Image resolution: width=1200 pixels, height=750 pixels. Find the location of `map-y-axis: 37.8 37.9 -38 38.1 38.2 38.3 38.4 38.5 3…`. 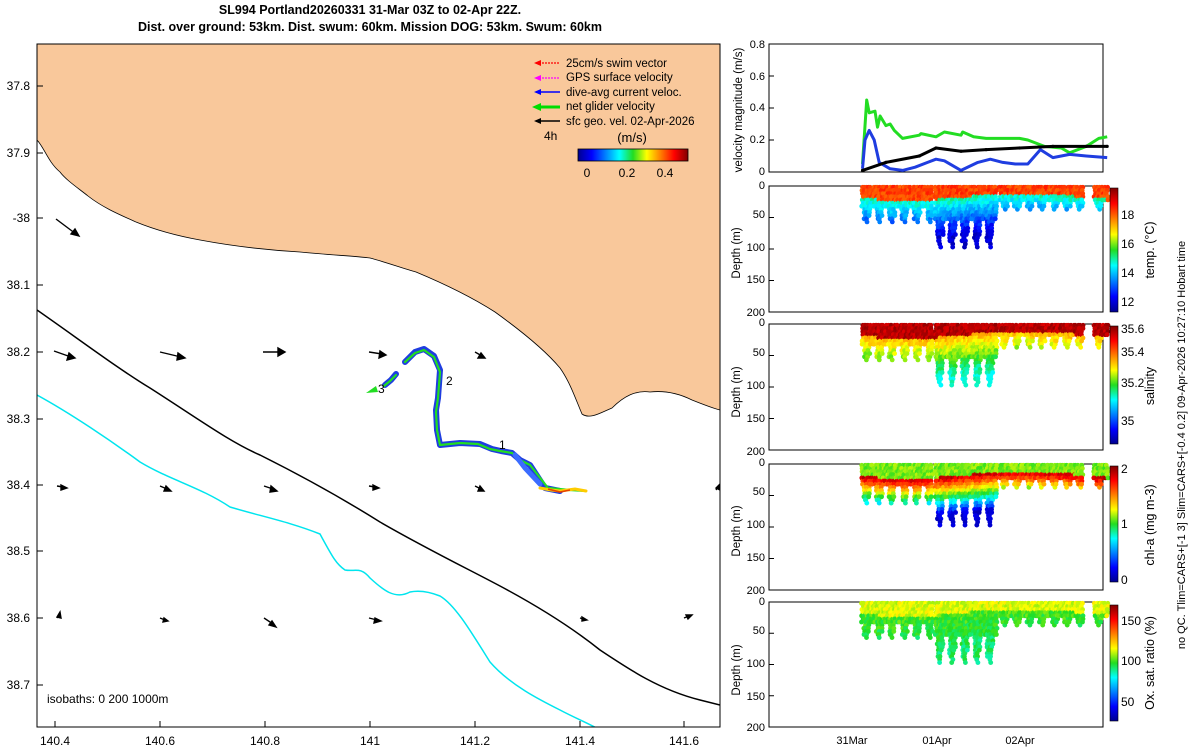

map-y-axis: 37.8 37.9 -38 38.1 38.2 38.3 38.4 38.5 3… is located at coordinates (19, 385).